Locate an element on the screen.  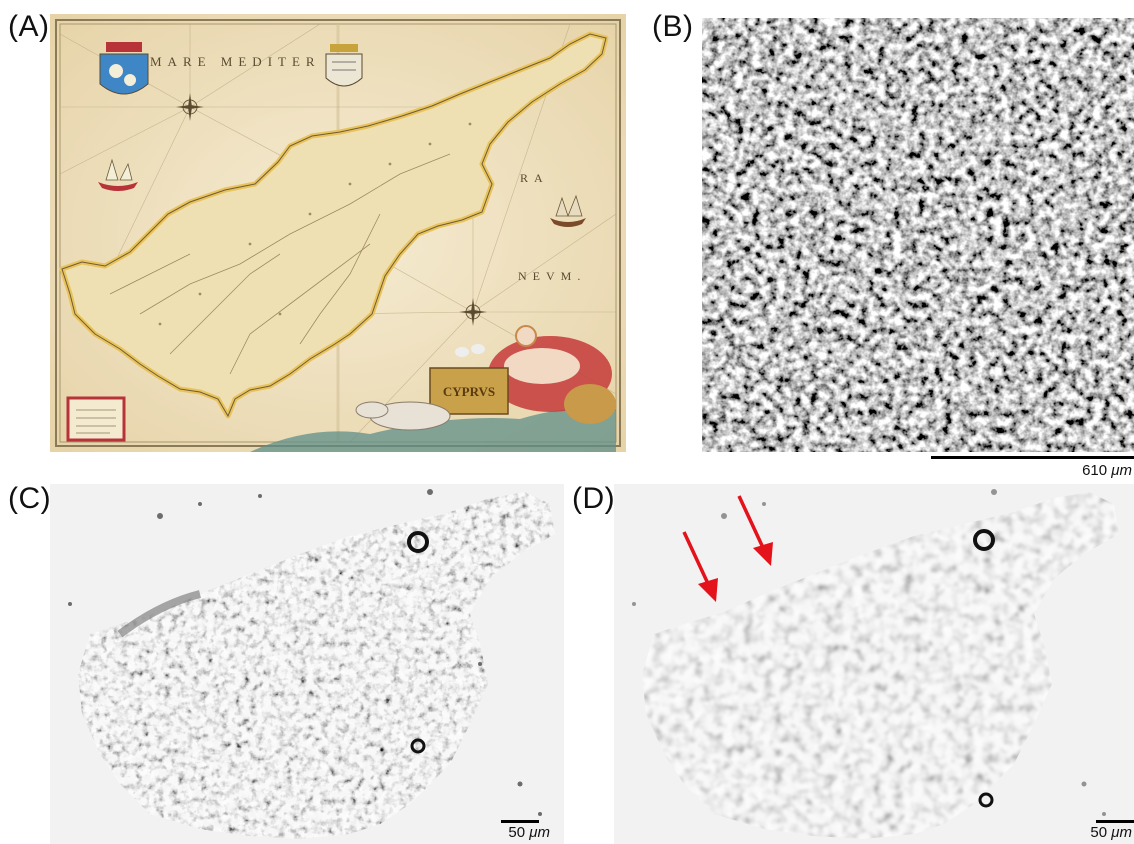
scale-value-c: 50 is located at coordinates (517, 832).